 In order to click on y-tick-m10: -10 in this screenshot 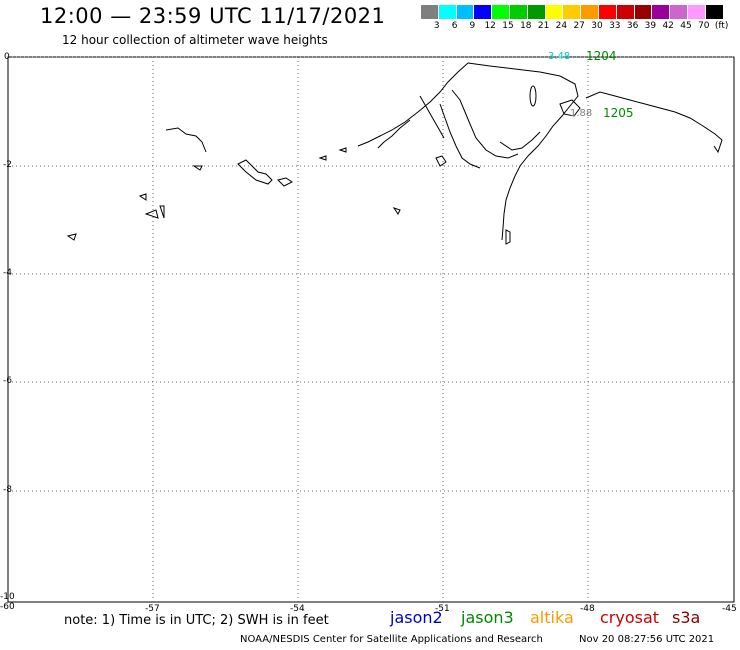, I will do `click(7, 597)`.